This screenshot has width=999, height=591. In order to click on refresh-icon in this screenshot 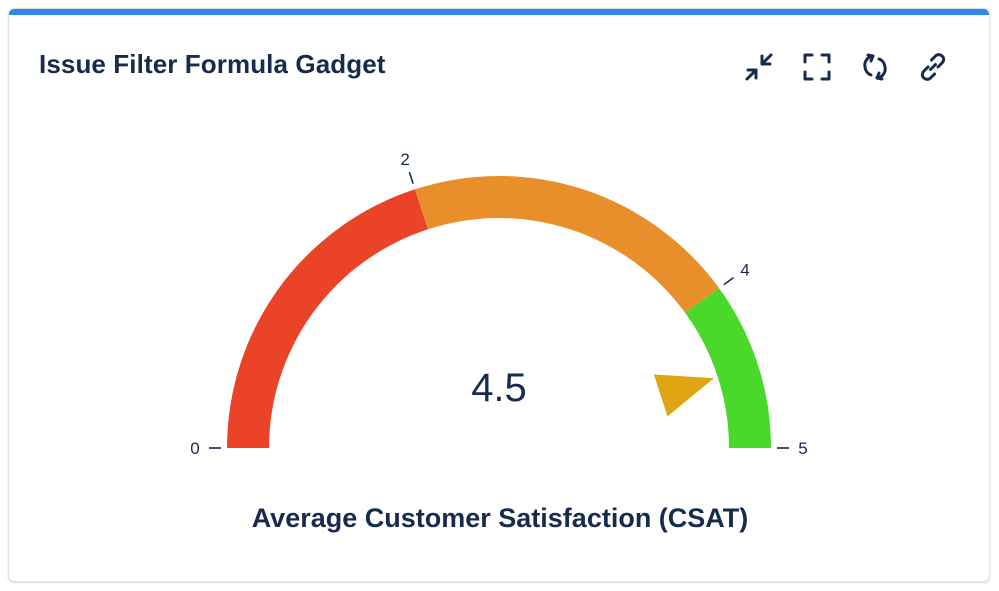, I will do `click(875, 67)`.